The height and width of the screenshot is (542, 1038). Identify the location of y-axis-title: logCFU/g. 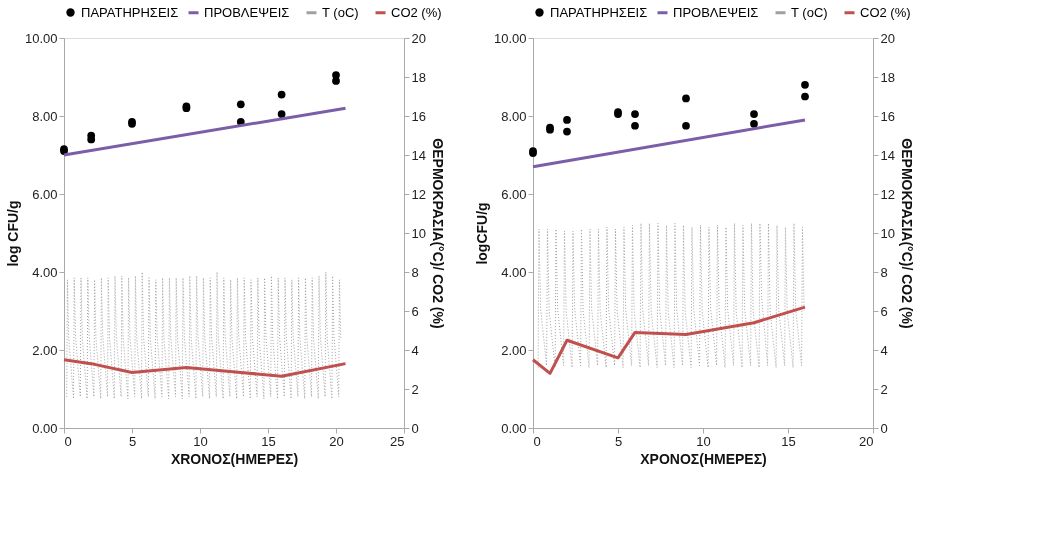
(481, 233).